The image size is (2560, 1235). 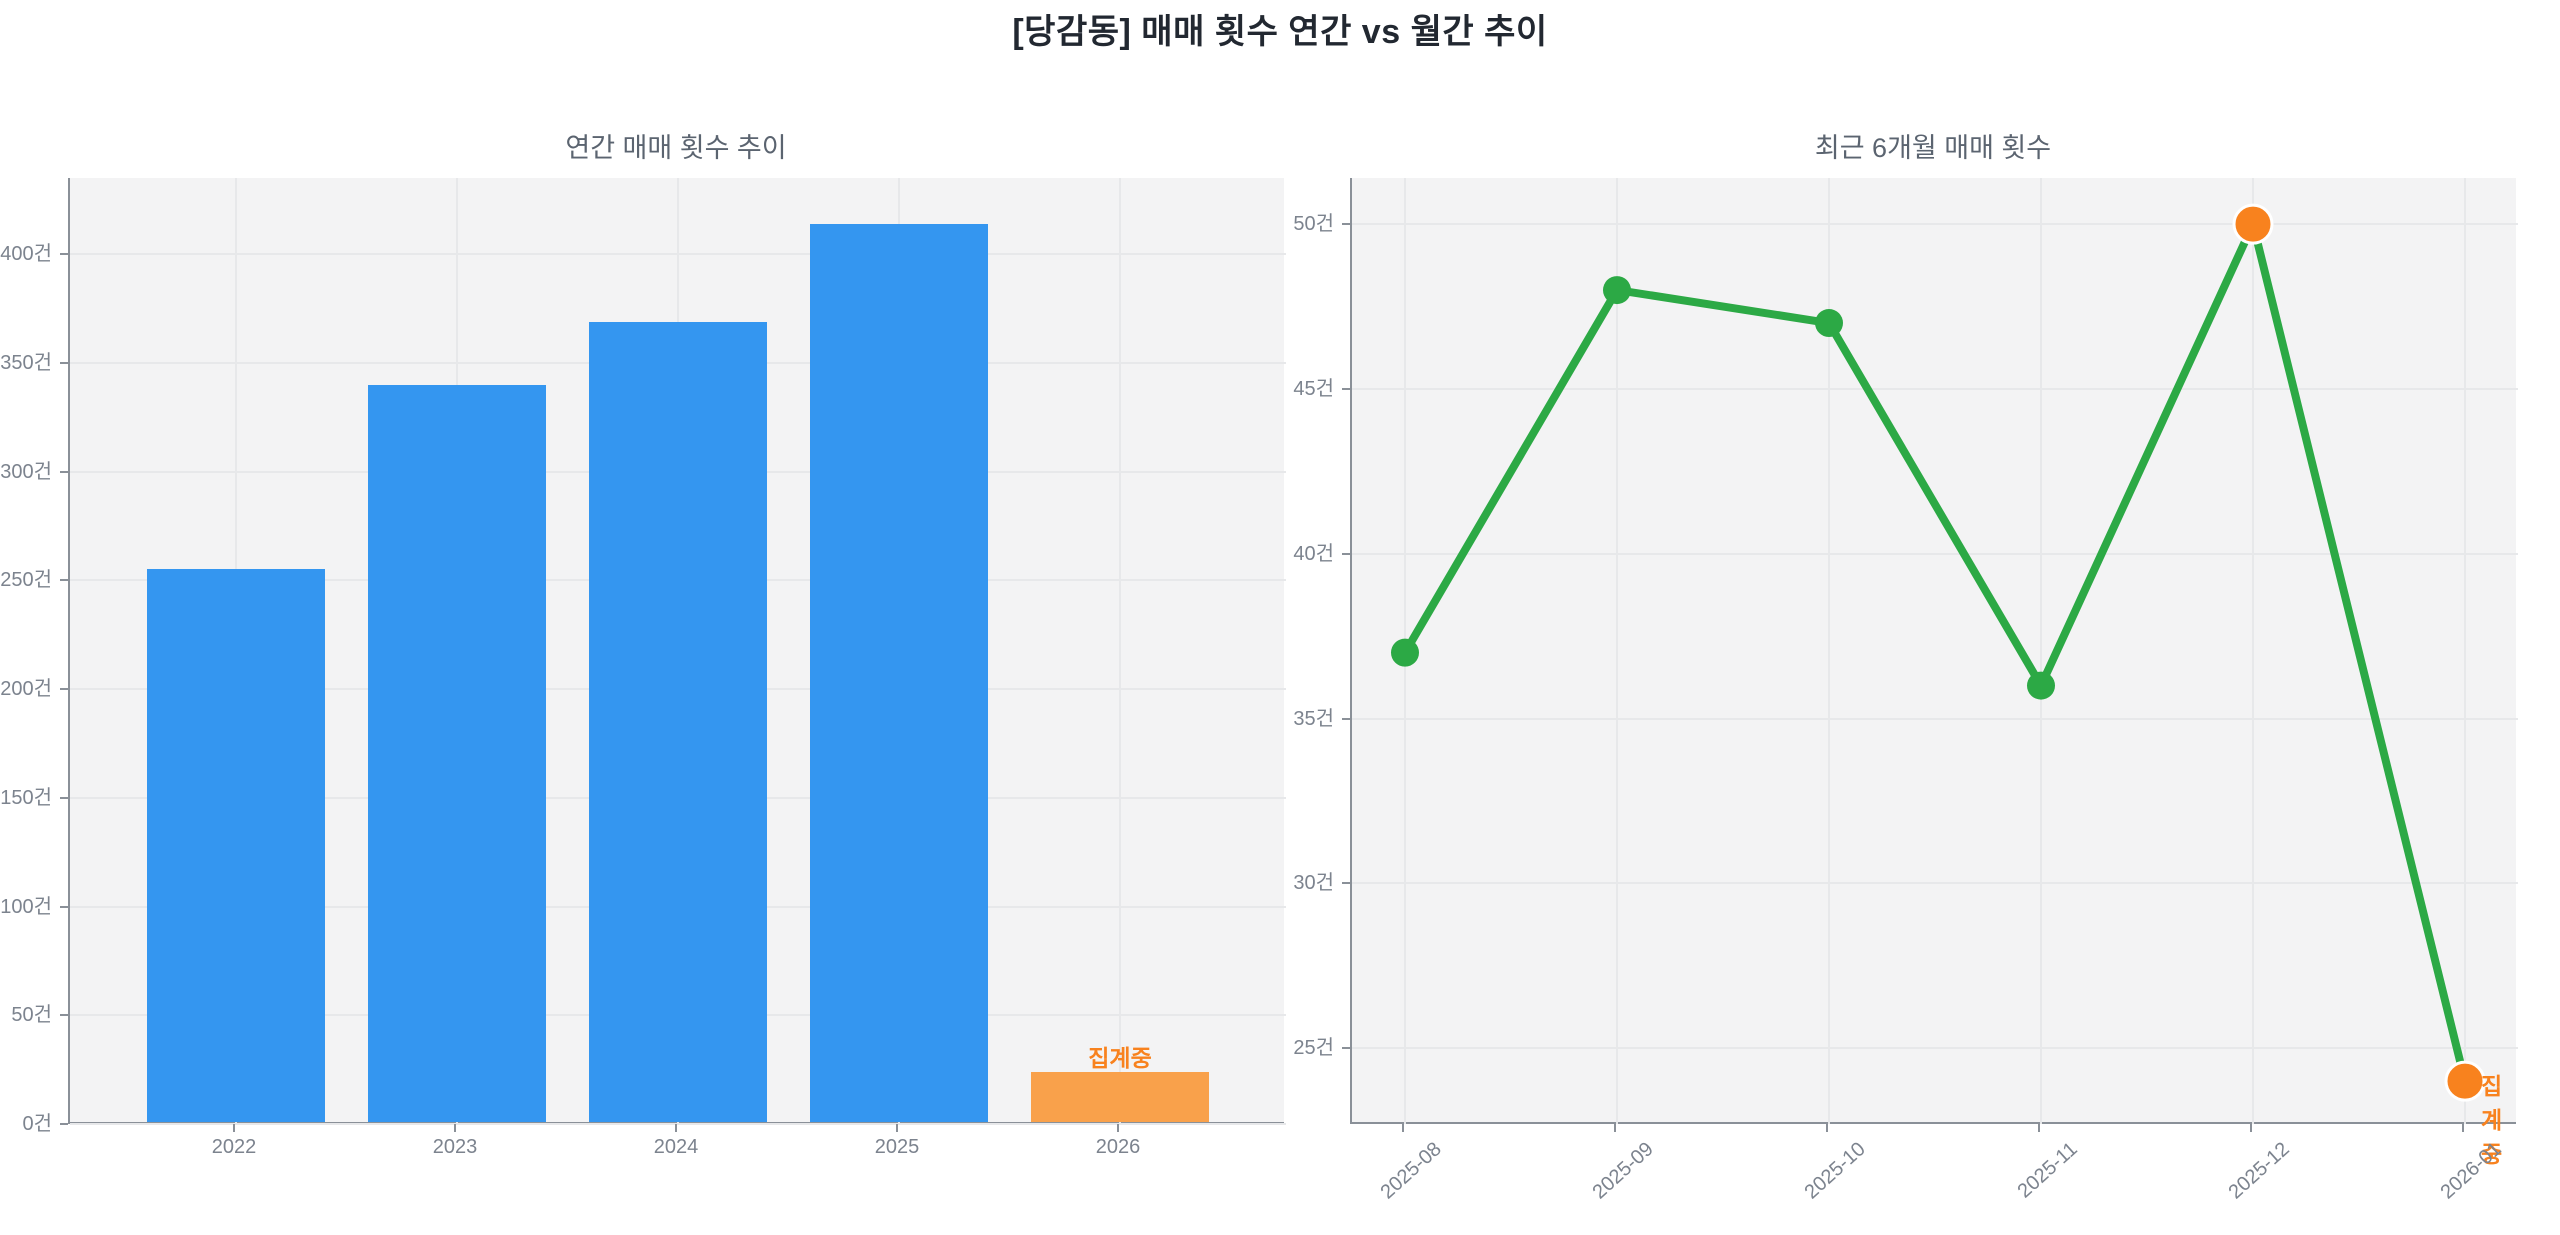 What do you see at coordinates (899, 672) in the screenshot?
I see `bar-2025` at bounding box center [899, 672].